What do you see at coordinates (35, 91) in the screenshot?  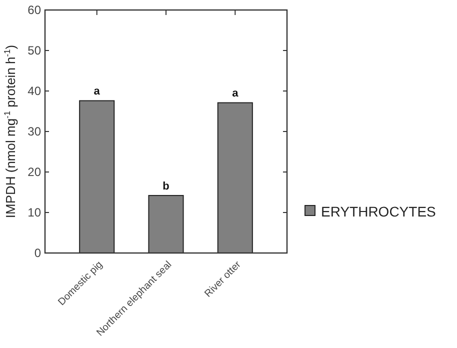 I see `y-tick-label: 40` at bounding box center [35, 91].